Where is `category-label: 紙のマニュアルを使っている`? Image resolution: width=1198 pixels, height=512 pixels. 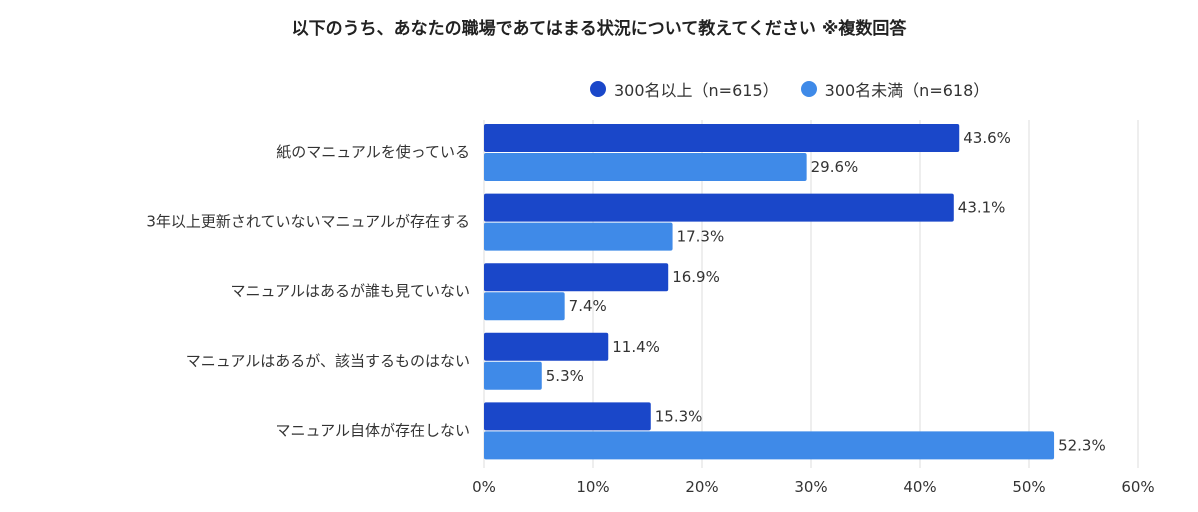 category-label: 紙のマニュアルを使っている is located at coordinates (373, 152).